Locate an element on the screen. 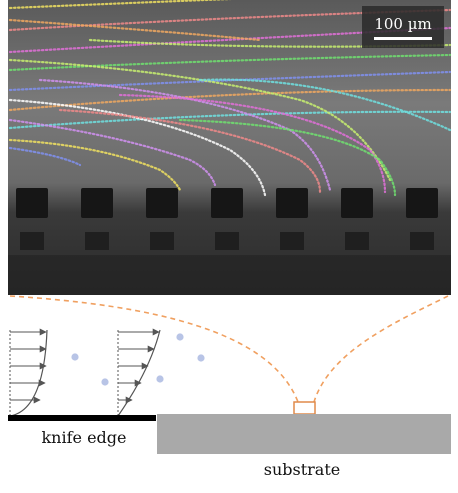 This screenshot has height=493, width=458. zoom-line-left is located at coordinates (154, 349).